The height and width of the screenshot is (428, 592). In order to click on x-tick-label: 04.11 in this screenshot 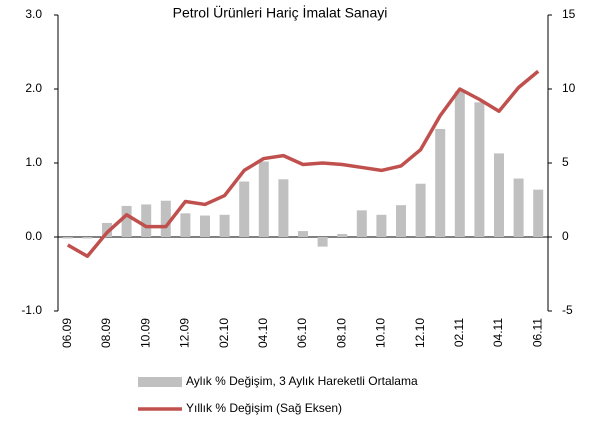, I will do `click(498, 332)`.